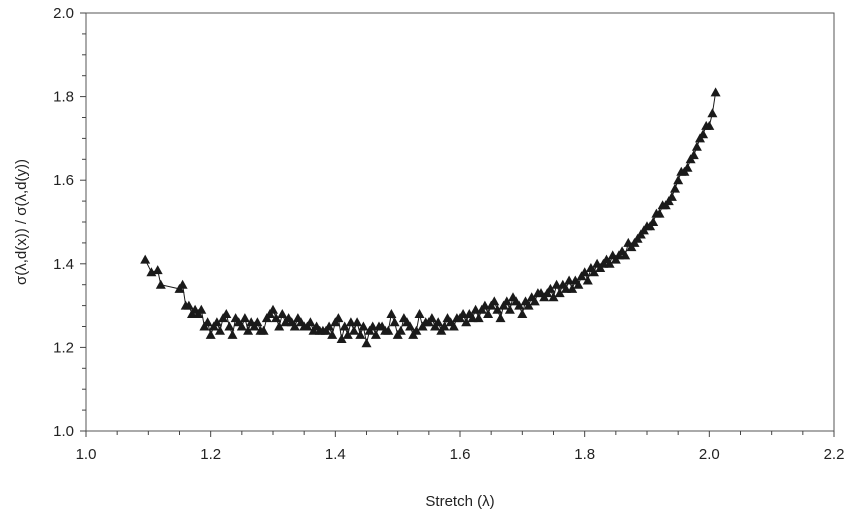 The image size is (850, 518). What do you see at coordinates (63, 13) in the screenshot?
I see `y-tick-label: 2.0` at bounding box center [63, 13].